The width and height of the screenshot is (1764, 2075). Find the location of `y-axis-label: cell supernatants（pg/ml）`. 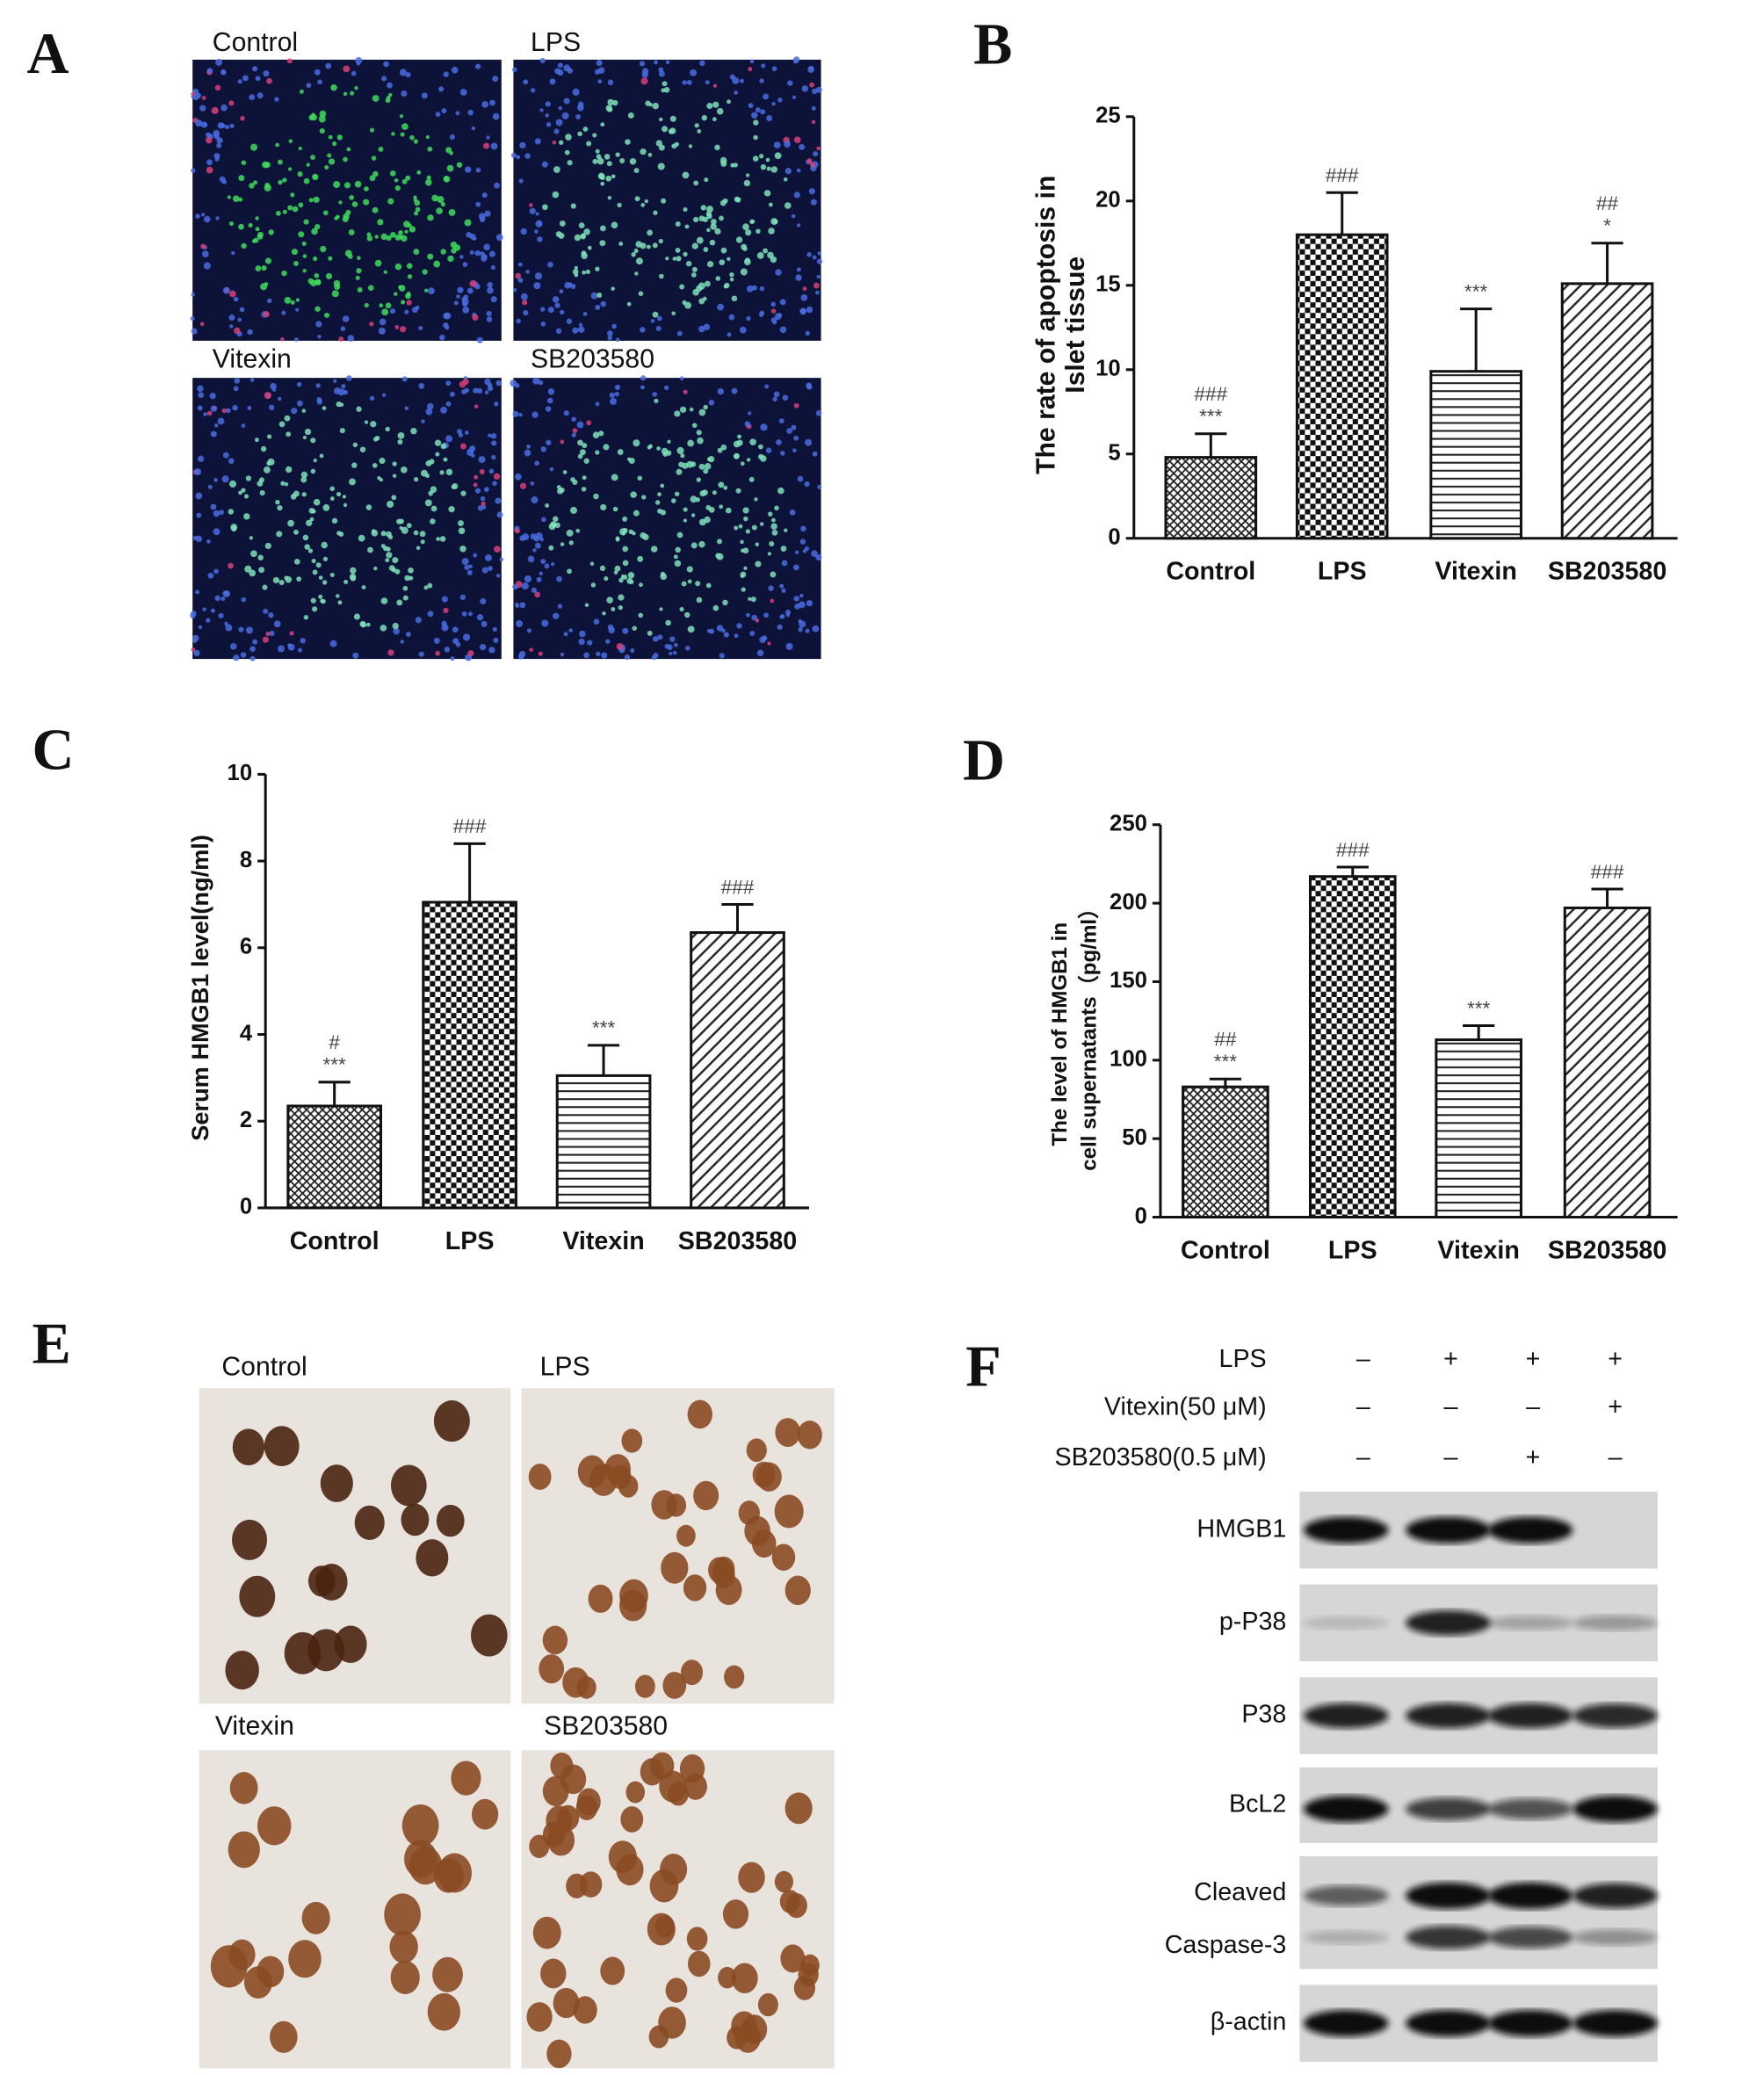

y-axis-label: cell supernatants（pg/ml） is located at coordinates (1089, 1034).